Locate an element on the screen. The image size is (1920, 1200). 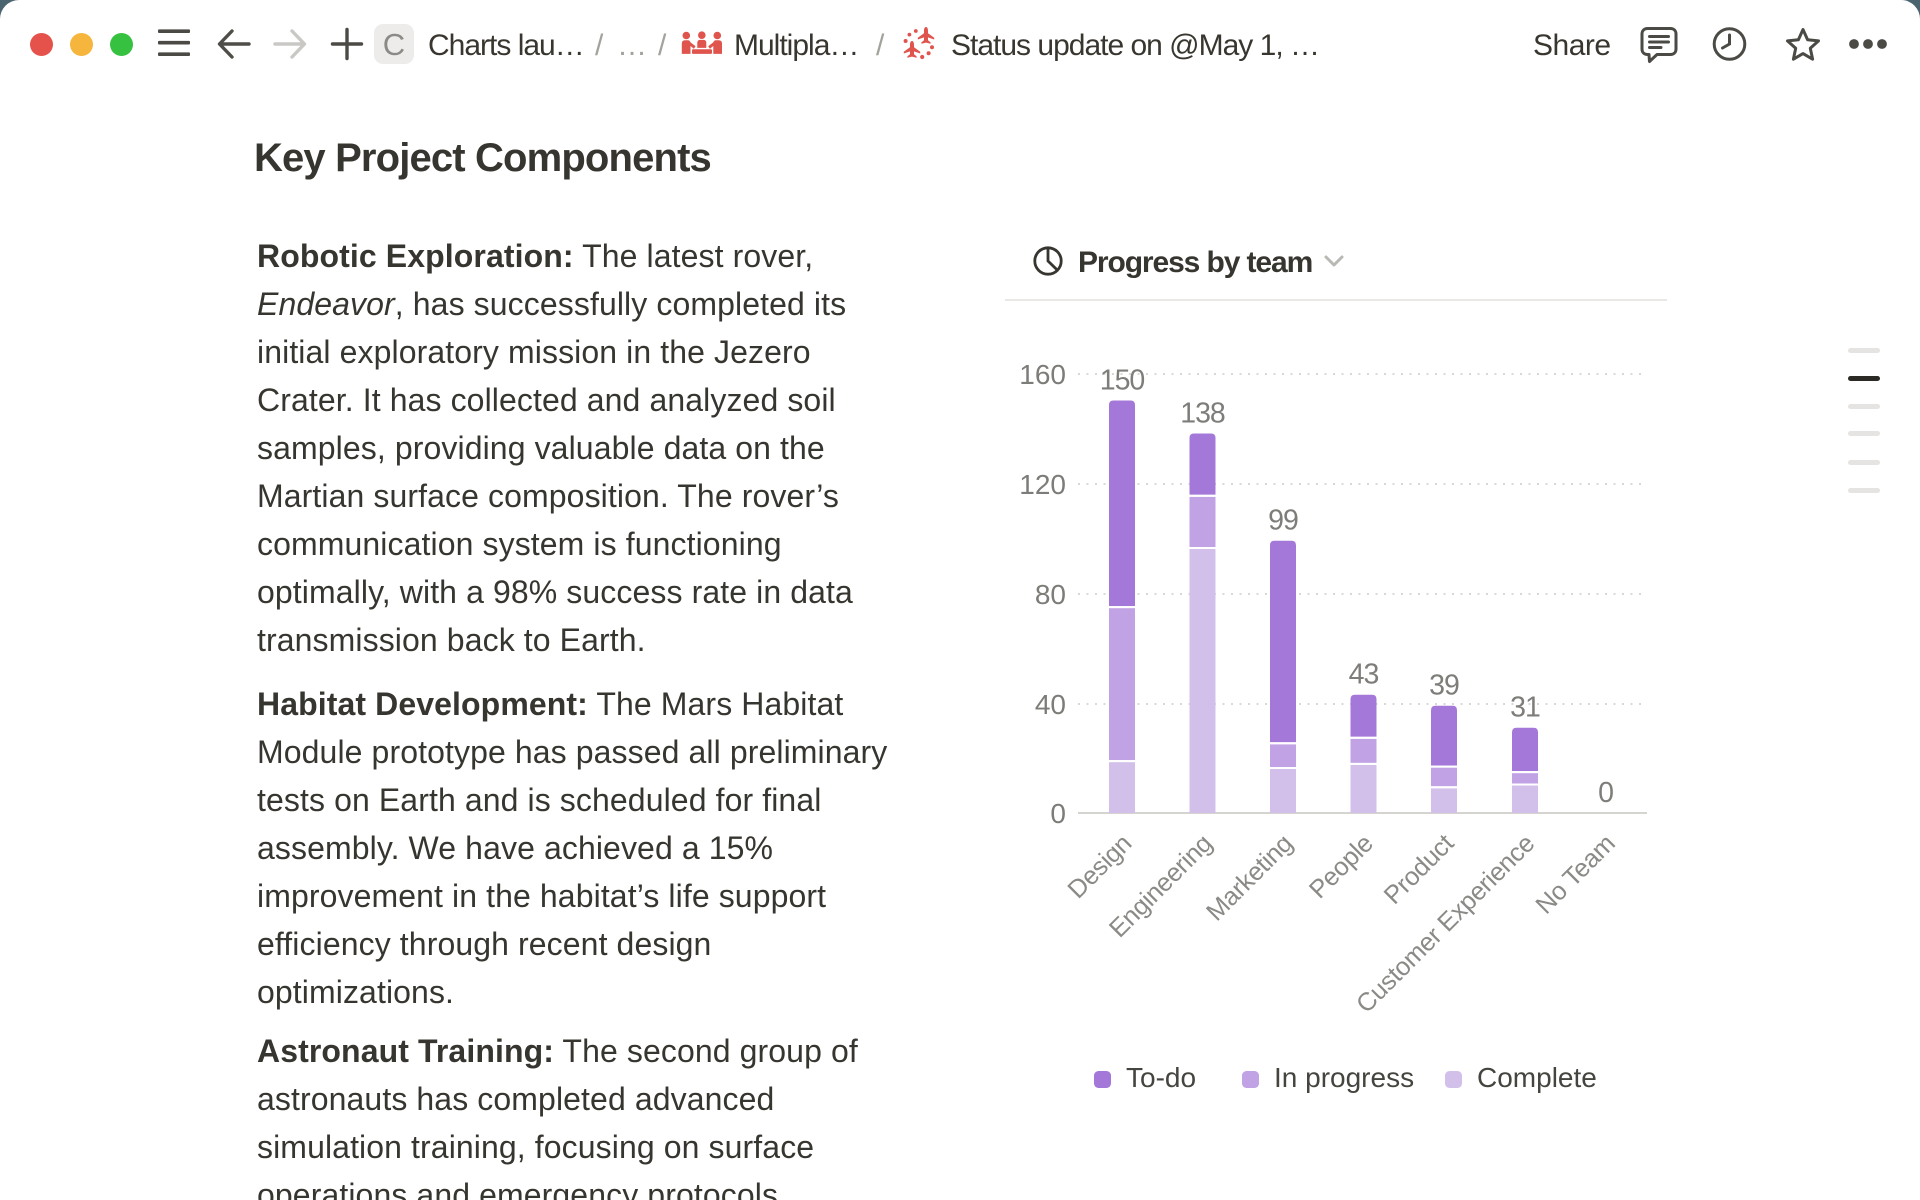
svg-text: 99 is located at coordinates (1283, 521).